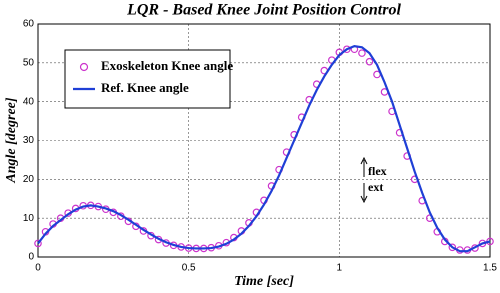 This screenshot has height=293, width=500. Describe the element at coordinates (11, 140) in the screenshot. I see `y-axis-label: Angle [degree]` at that location.